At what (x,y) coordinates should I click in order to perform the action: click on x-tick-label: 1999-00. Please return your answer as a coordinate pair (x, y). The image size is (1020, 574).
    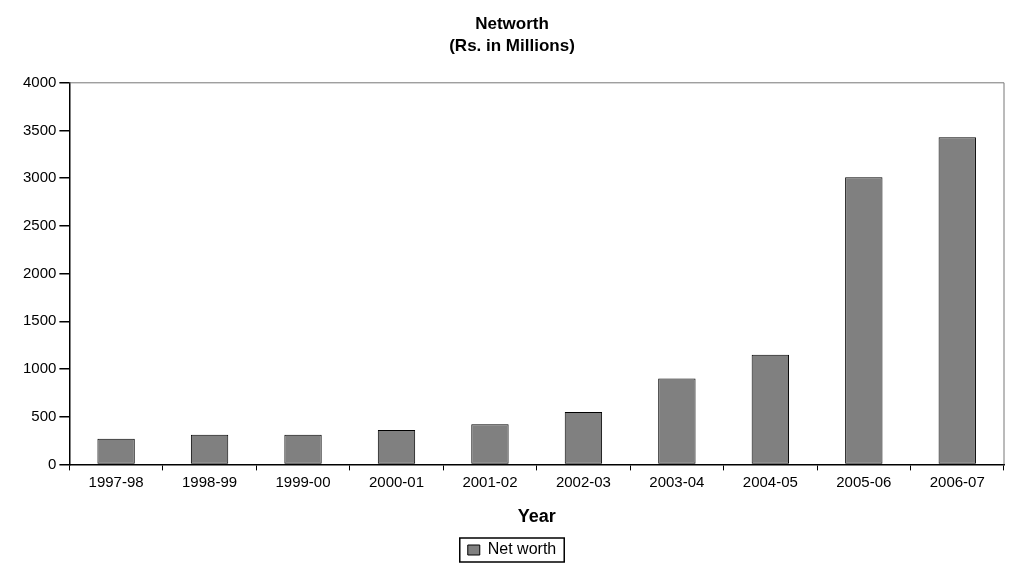
    Looking at the image, I should click on (303, 481).